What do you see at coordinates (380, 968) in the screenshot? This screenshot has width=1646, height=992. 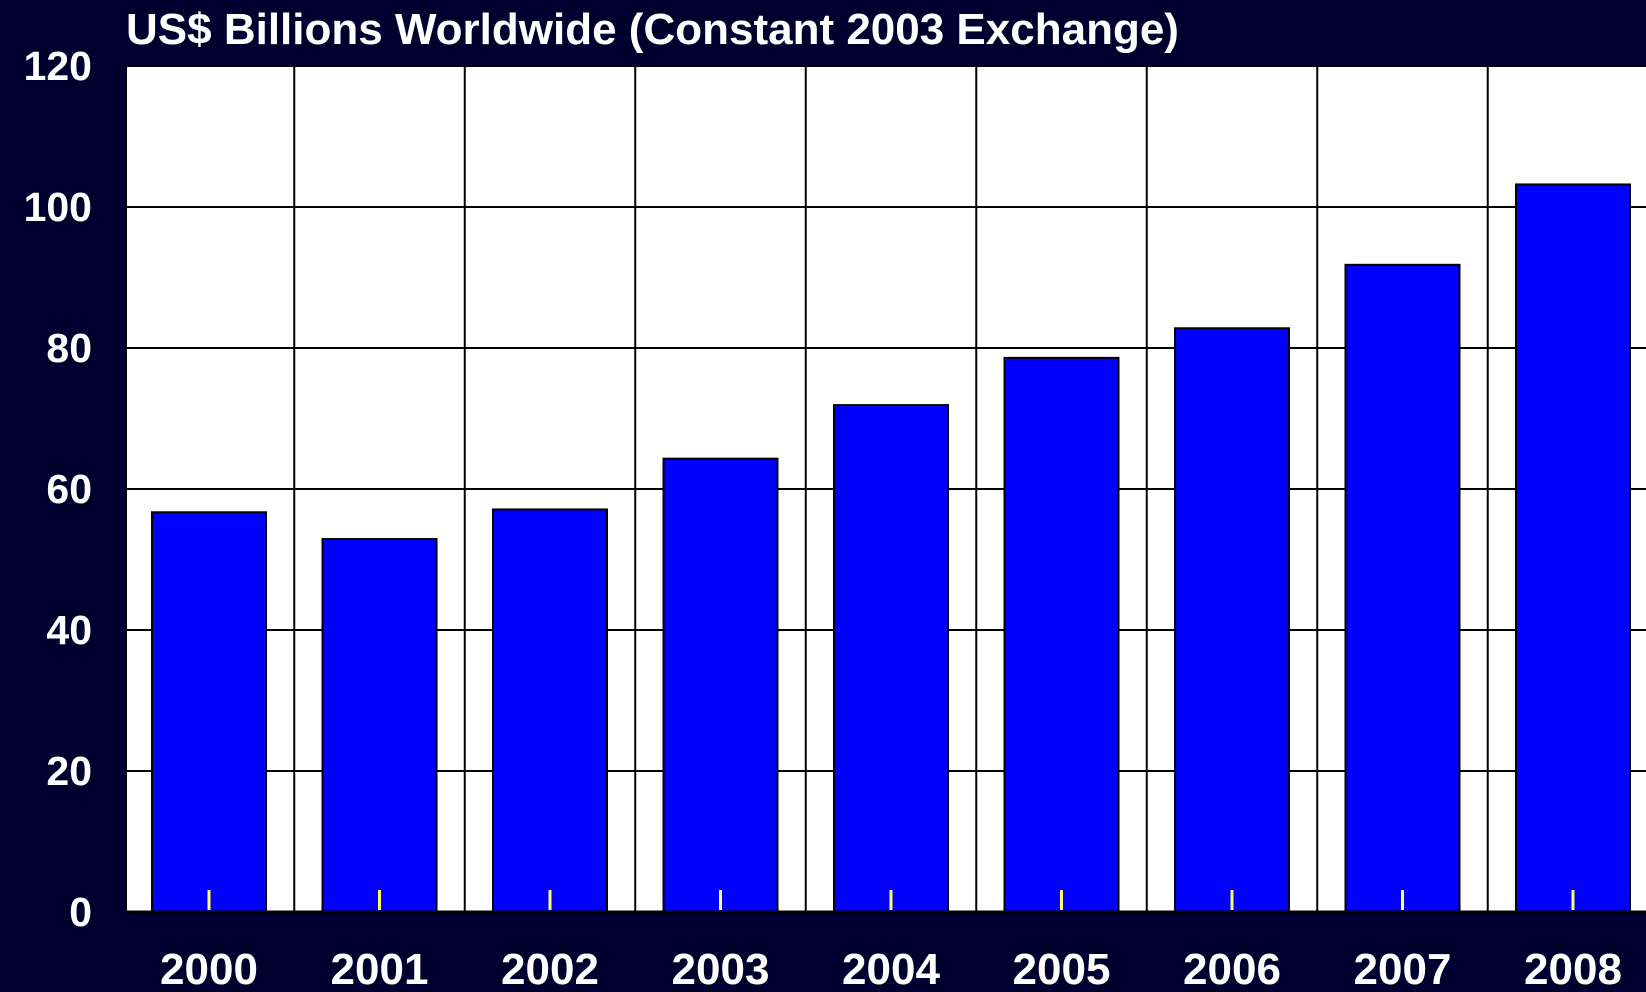 I see `x-tick-label-2001: 2001` at bounding box center [380, 968].